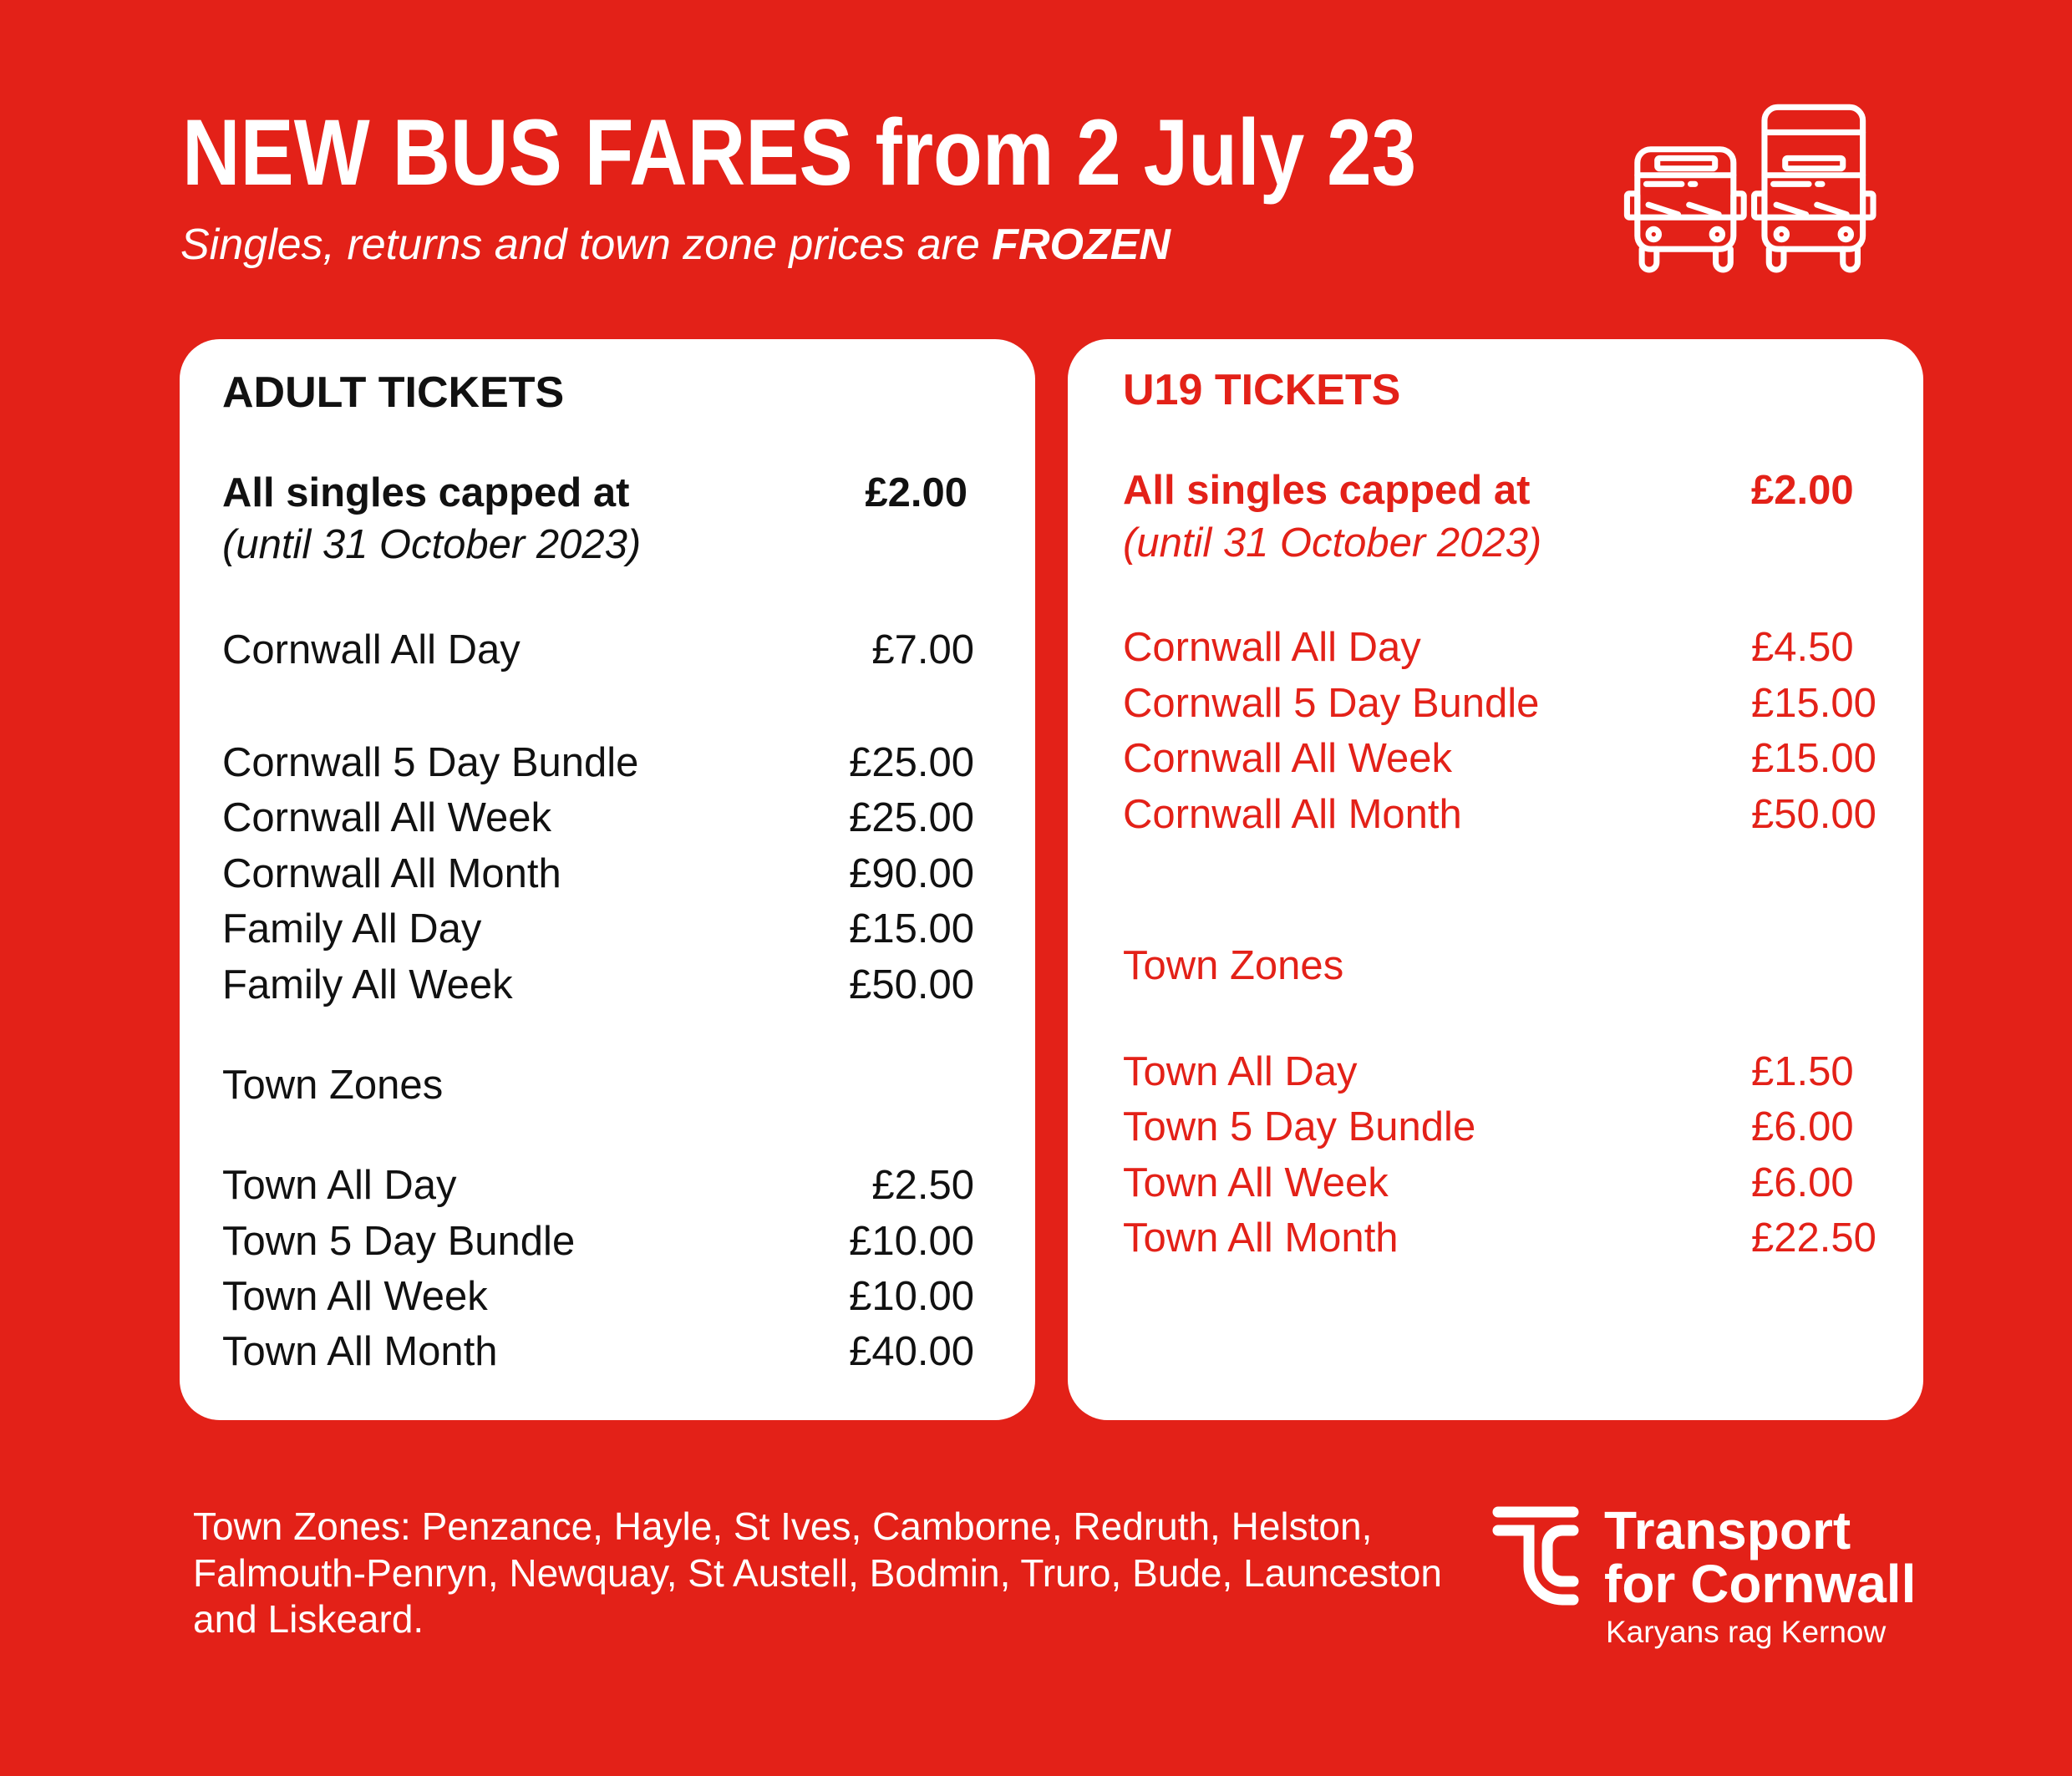  Describe the element at coordinates (1262, 390) in the screenshot. I see `card-heading: U19 TICKETS` at that location.